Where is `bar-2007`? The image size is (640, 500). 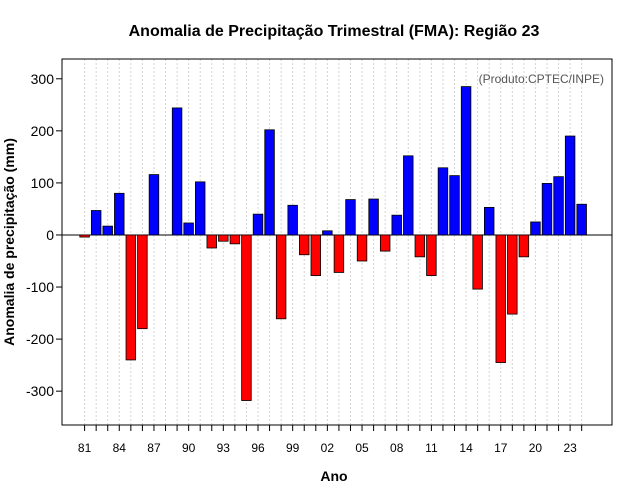 bar-2007 is located at coordinates (385, 243).